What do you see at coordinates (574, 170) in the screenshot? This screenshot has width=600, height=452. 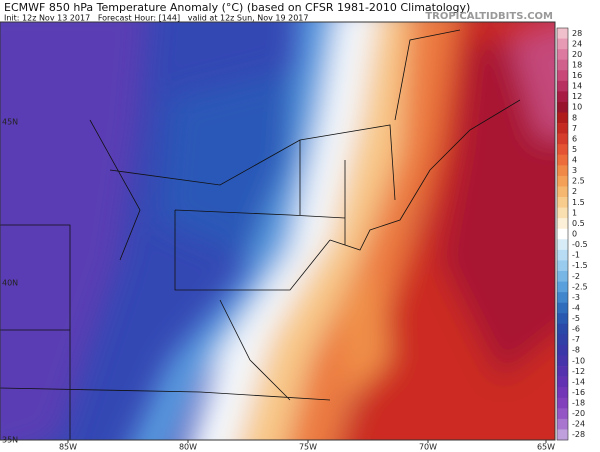 I see `colorbar-label: 3` at bounding box center [574, 170].